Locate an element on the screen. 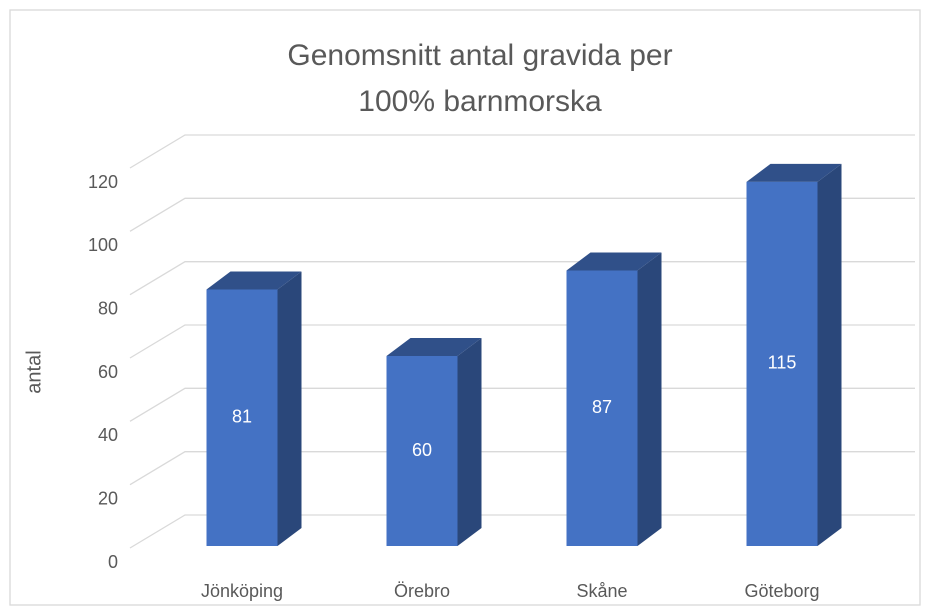 This screenshot has width=932, height=612. x-tick-label: Skåne is located at coordinates (601, 591).